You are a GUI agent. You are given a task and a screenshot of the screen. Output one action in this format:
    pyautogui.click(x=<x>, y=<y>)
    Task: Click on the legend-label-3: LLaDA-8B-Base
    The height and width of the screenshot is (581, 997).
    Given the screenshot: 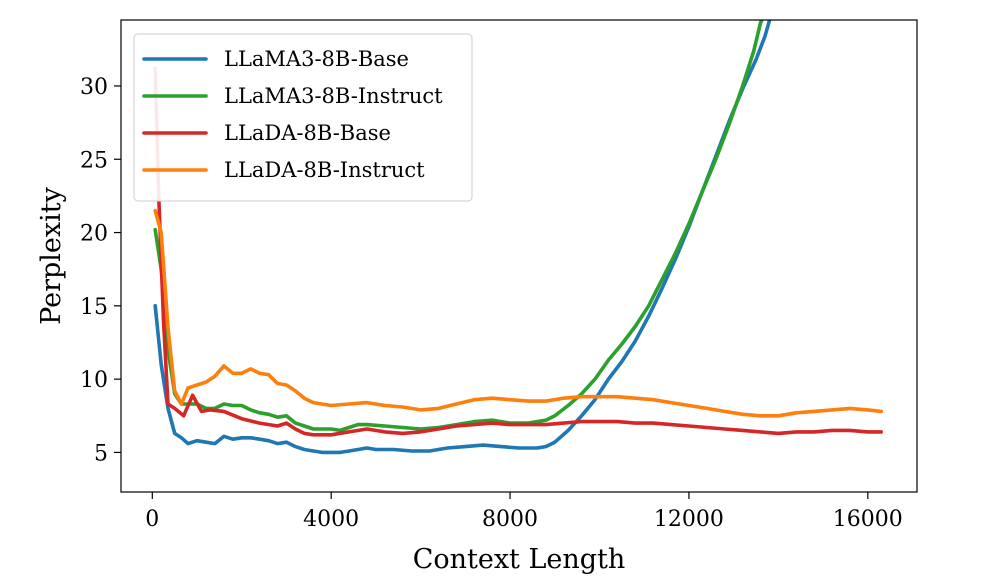 What is the action you would take?
    pyautogui.click(x=307, y=133)
    